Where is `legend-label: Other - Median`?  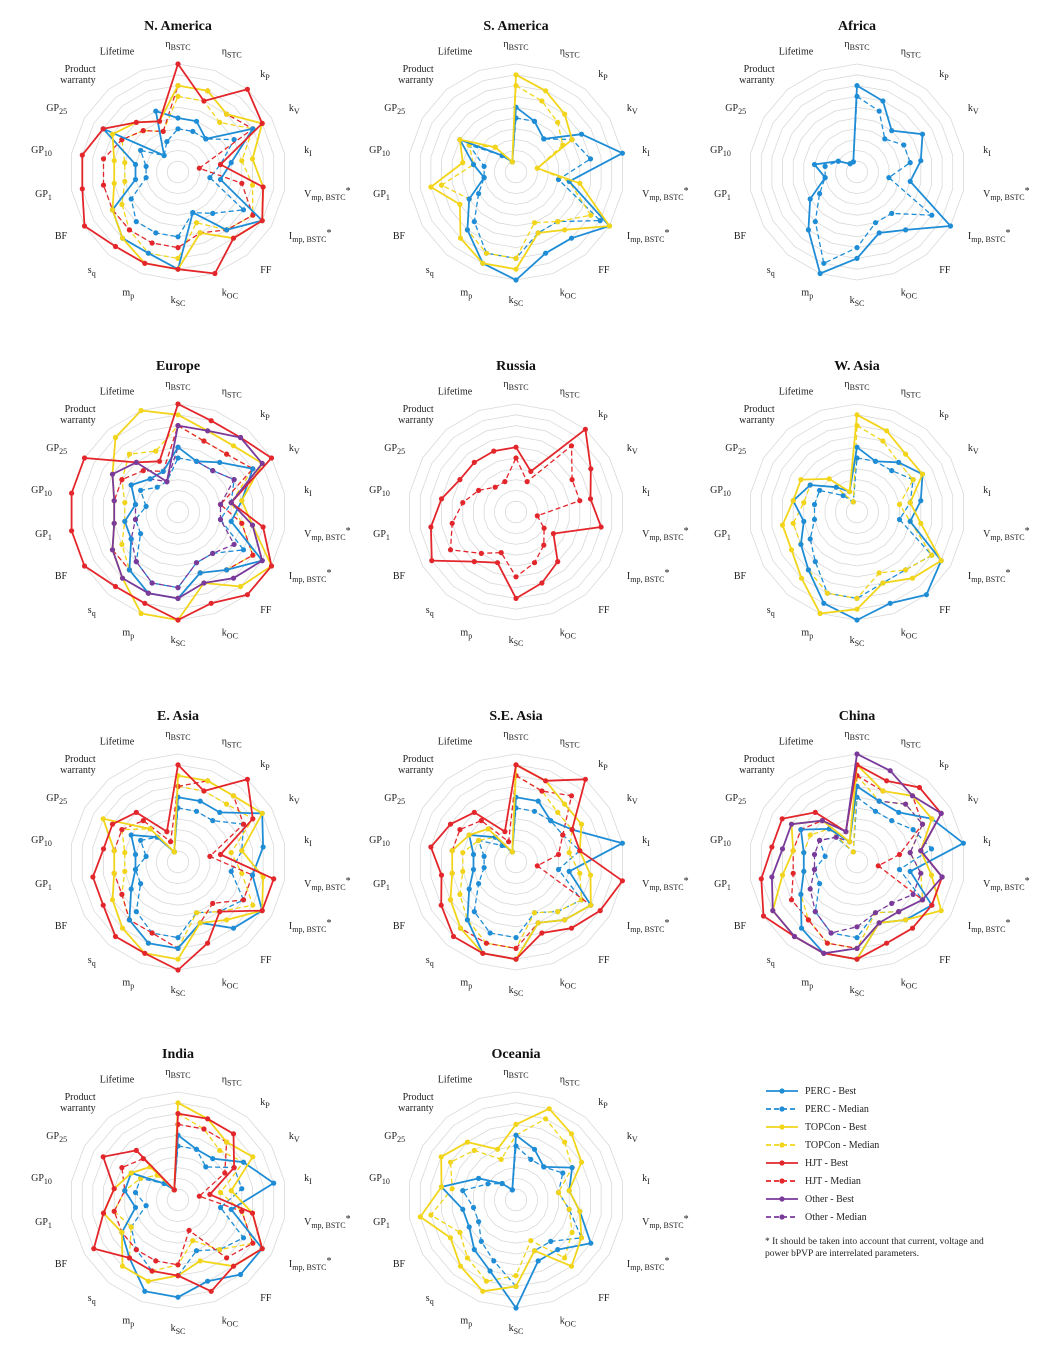
legend-label: Other - Median is located at coordinates (836, 1217).